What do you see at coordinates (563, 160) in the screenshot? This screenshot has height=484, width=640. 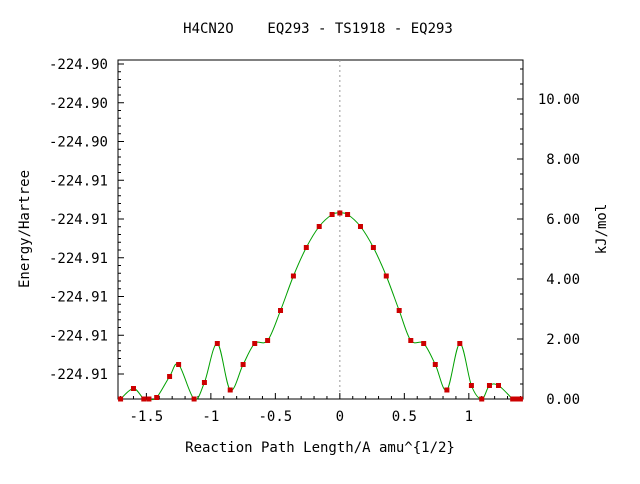 I see `right-y-tick-label: 8.00` at bounding box center [563, 160].